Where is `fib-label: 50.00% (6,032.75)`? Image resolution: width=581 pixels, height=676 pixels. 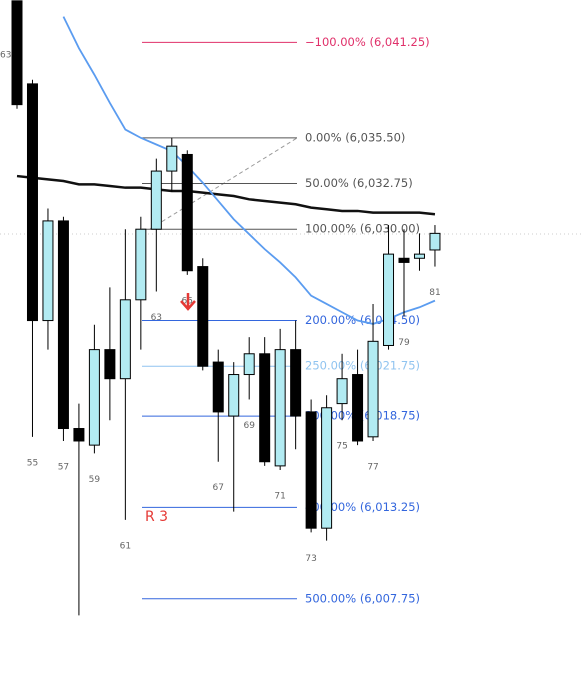 fib-label: 50.00% (6,032.75) is located at coordinates (359, 183).